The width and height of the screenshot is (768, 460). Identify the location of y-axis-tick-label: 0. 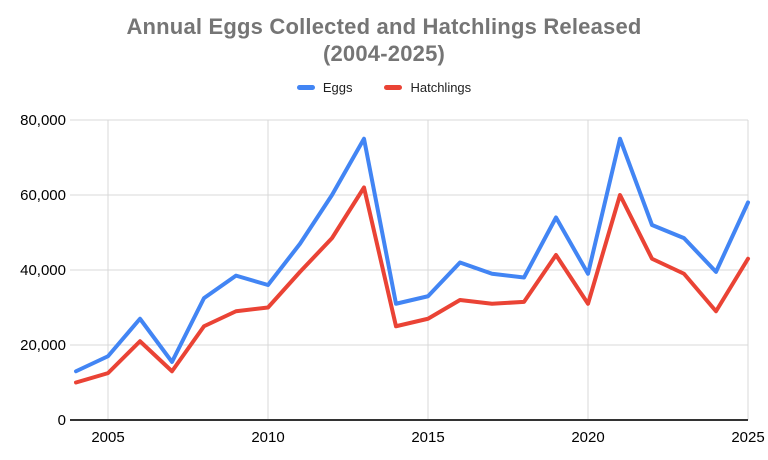
(62, 420).